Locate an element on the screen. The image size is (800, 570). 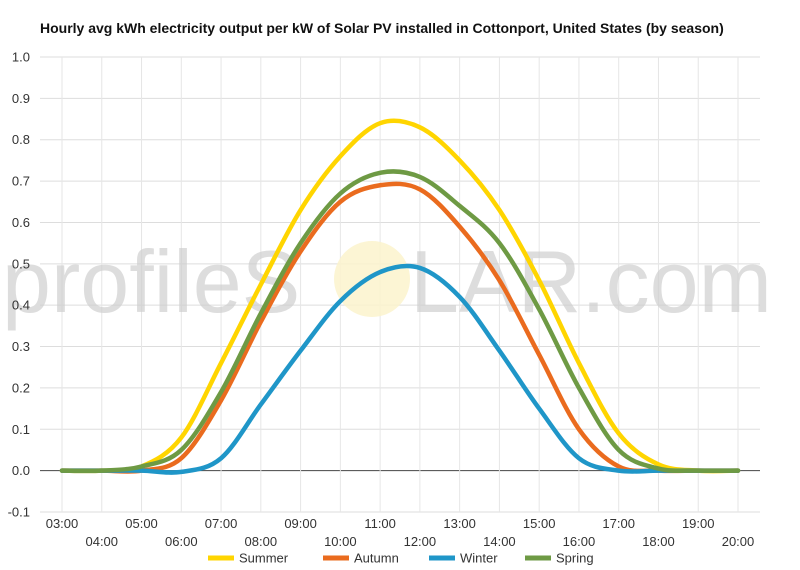
y-tick-label: 1.0 is located at coordinates (21, 57).